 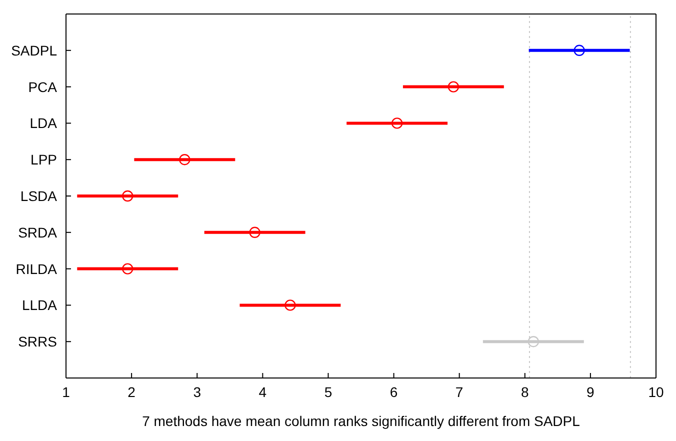 I want to click on x-axis-title: 7 methods have mean column ranks significantly different from SADPL, so click(x=361, y=421).